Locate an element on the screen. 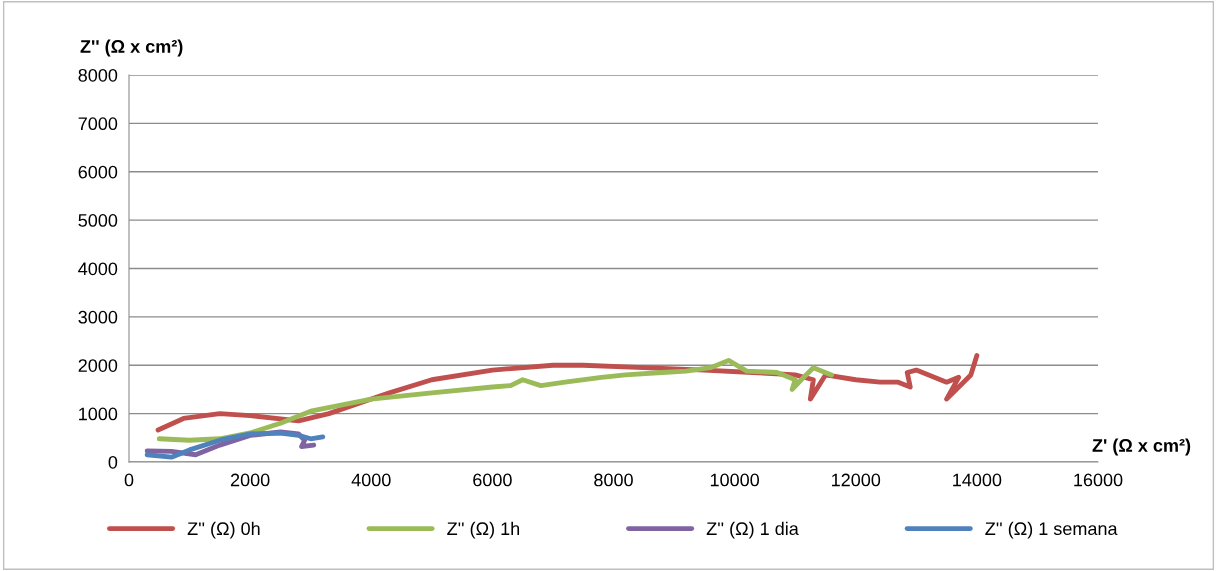  x-tick-label: 4000 is located at coordinates (371, 480).